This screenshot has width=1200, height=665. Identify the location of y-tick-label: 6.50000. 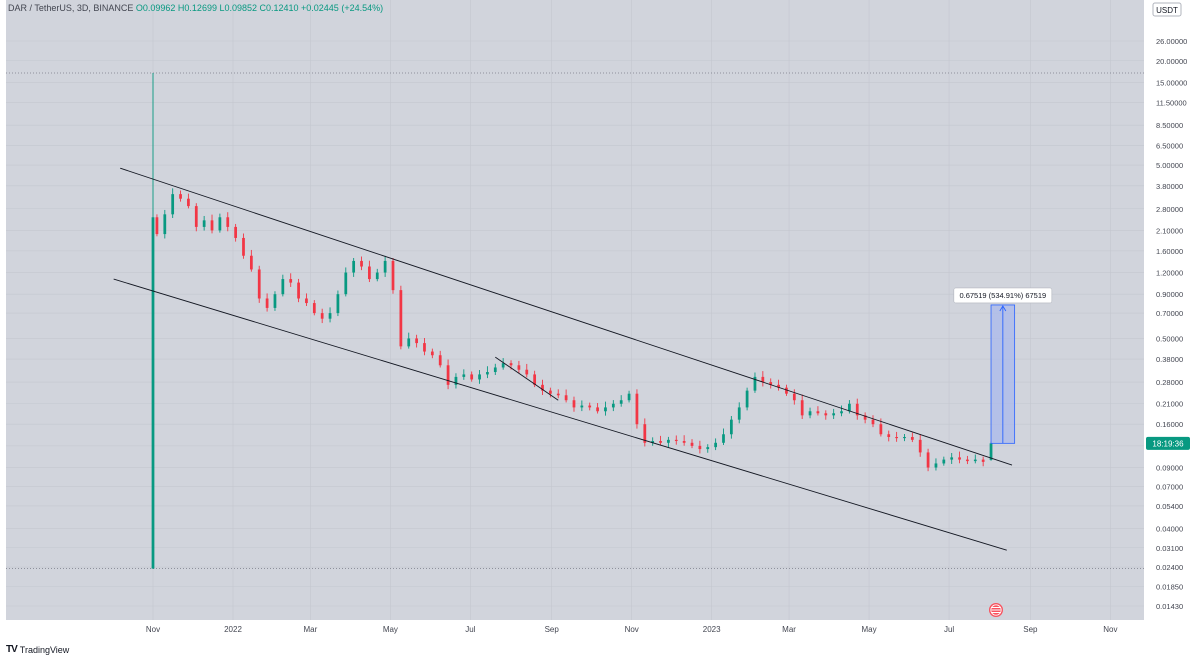
(1169, 145).